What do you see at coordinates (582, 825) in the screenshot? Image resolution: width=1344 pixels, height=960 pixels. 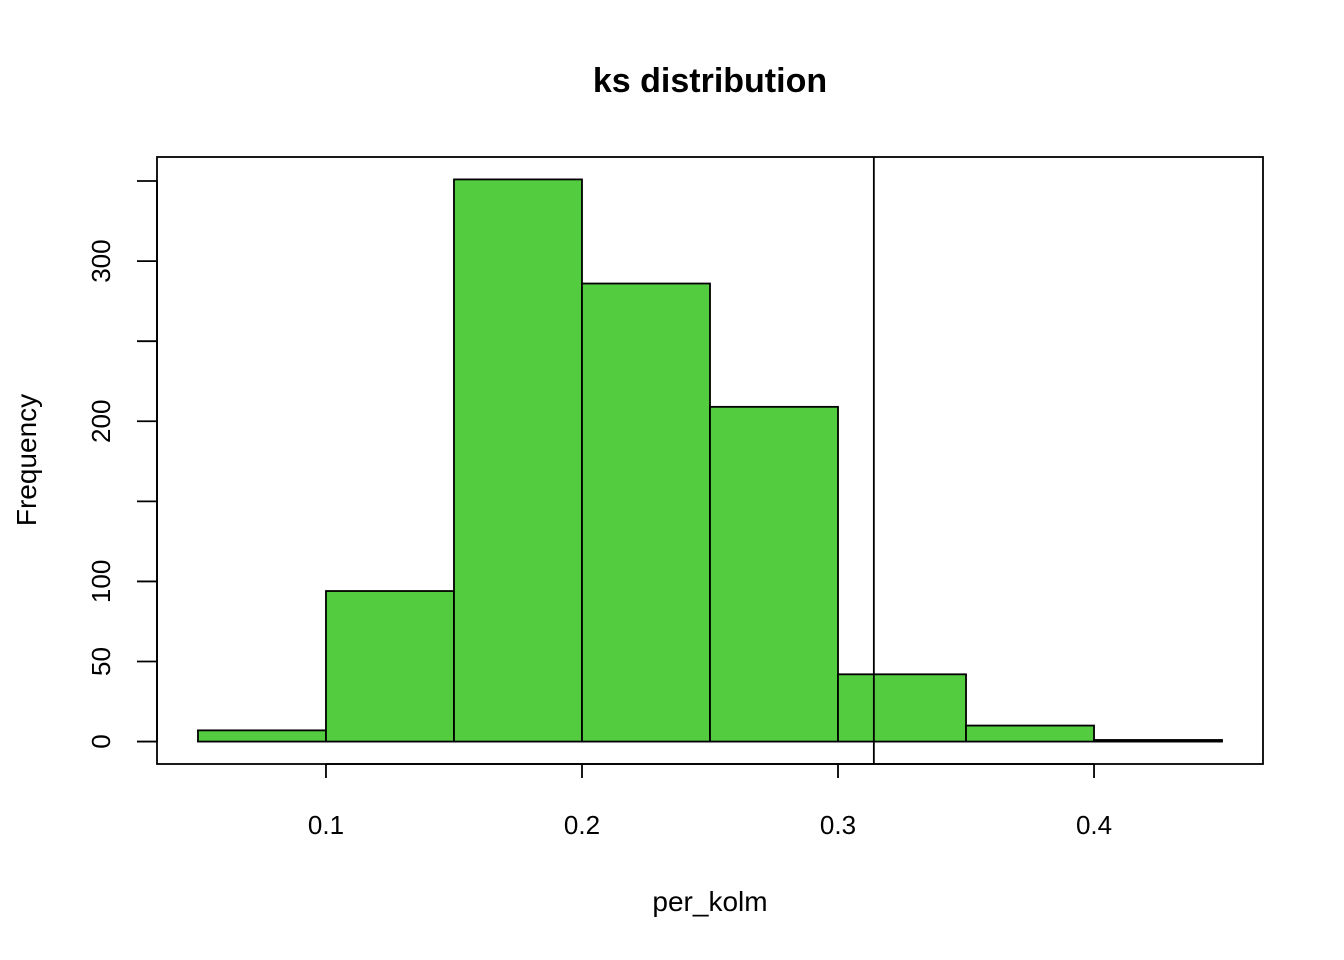 I see `x-tick-label-1: 0.2` at bounding box center [582, 825].